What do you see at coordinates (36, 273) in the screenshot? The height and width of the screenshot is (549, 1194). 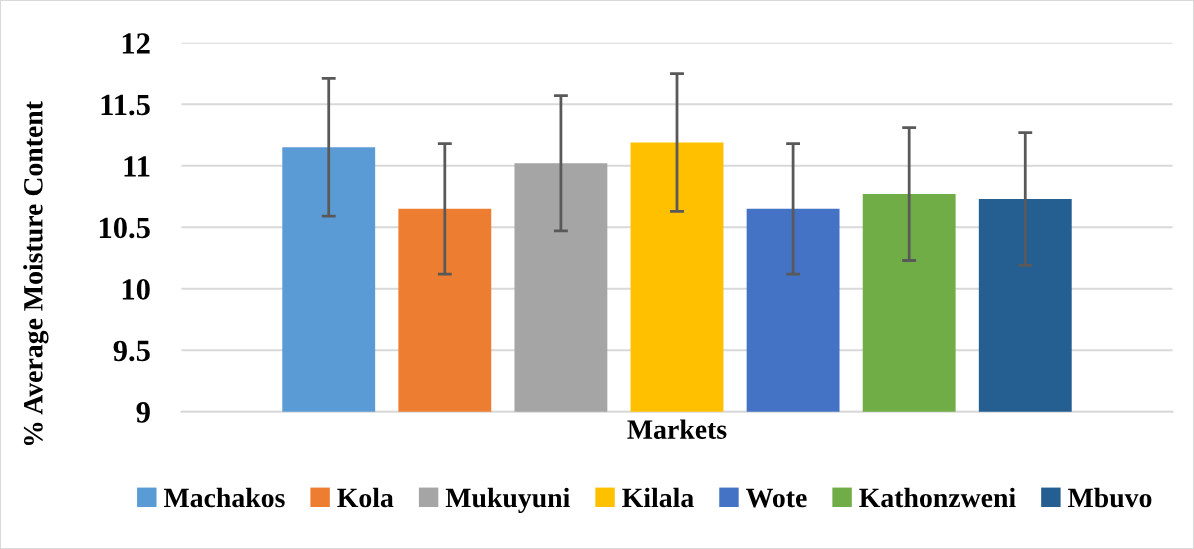 I see `y-axis-title: % Average Moisture Content` at bounding box center [36, 273].